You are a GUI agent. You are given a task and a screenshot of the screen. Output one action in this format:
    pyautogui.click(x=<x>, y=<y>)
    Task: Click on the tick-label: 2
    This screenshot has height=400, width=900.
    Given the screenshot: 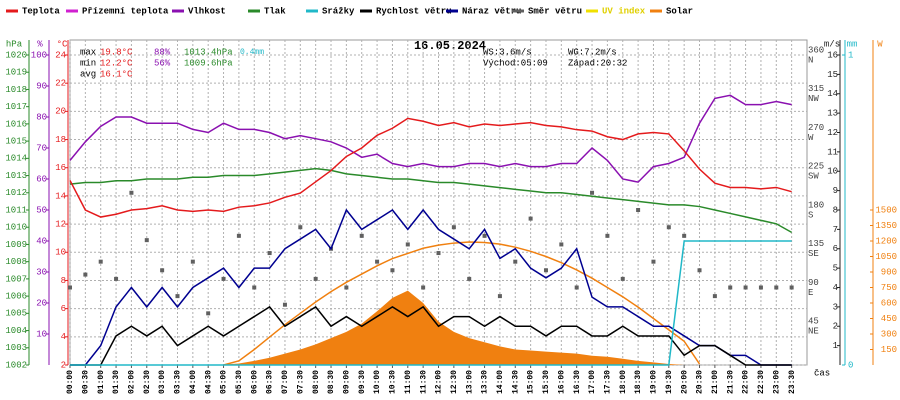 What is the action you would take?
    pyautogui.click(x=63, y=365)
    